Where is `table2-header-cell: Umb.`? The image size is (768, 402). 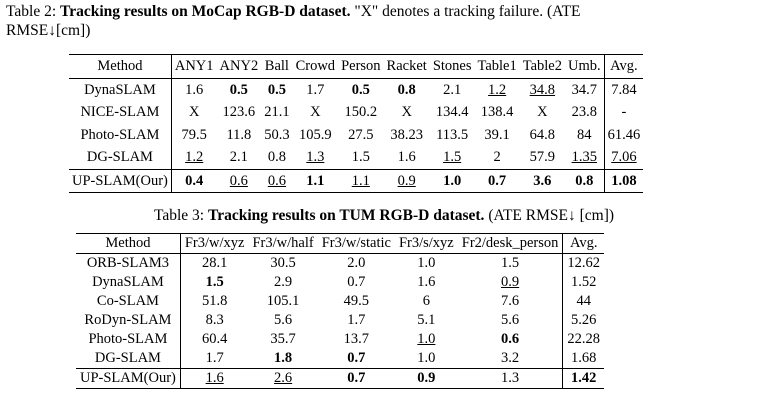 table2-header-cell: Umb. is located at coordinates (584, 66).